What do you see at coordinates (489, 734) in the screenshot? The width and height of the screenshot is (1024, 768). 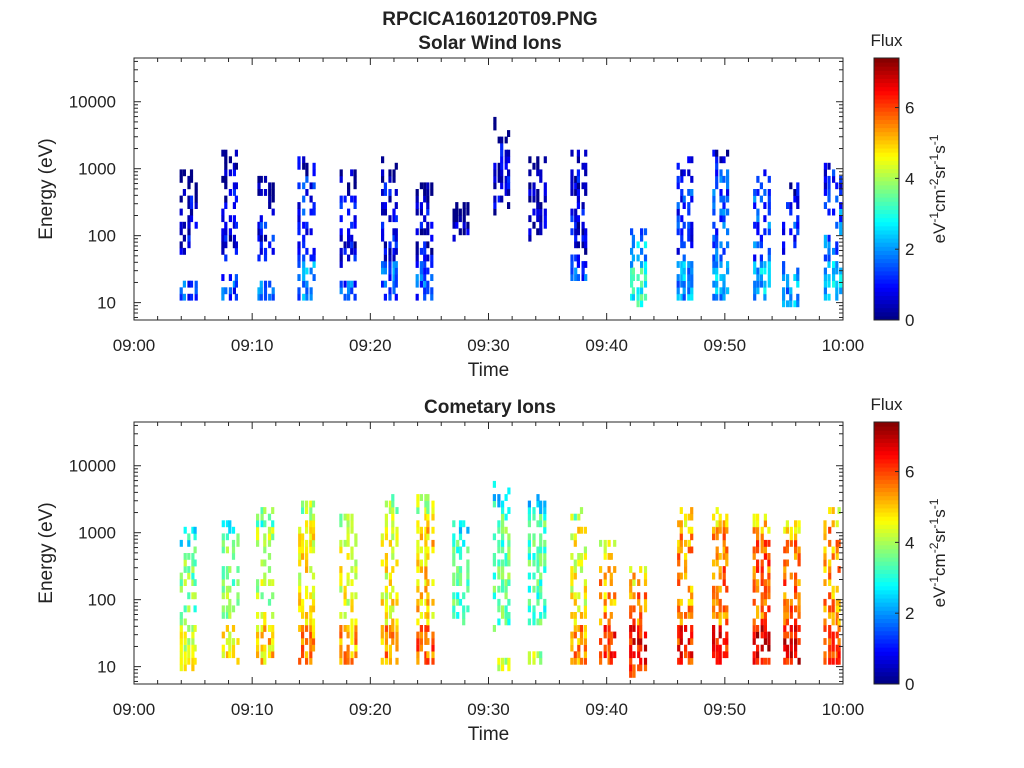 I see `cometary-x-label: Time` at bounding box center [489, 734].